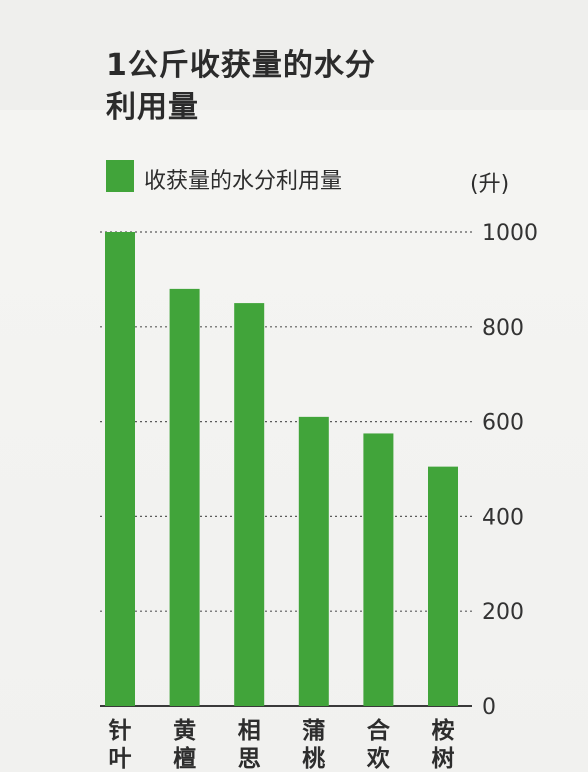 This screenshot has height=772, width=588. What do you see at coordinates (313, 731) in the screenshot?
I see `category-label: 蒲` at bounding box center [313, 731].